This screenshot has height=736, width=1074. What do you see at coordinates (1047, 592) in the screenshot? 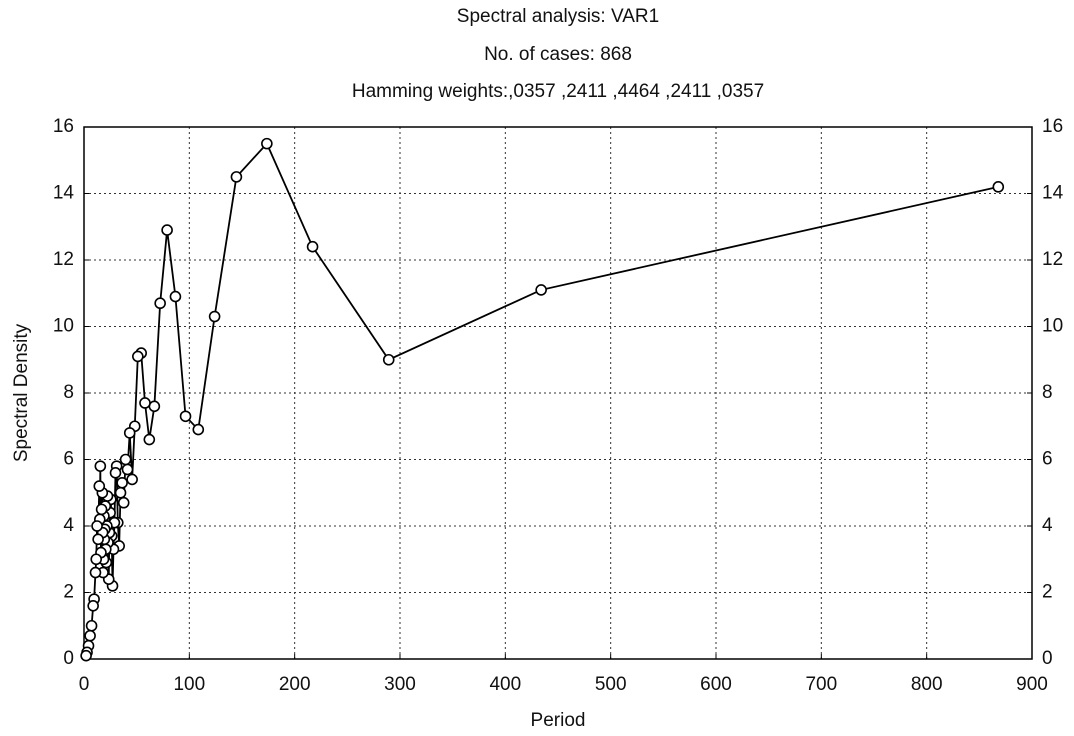
I see `y2-tick-label: 2` at bounding box center [1047, 592].